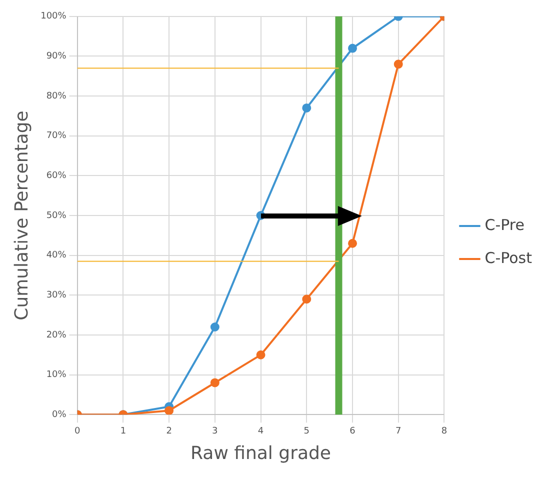 Image resolution: width=554 pixels, height=477 pixels. What do you see at coordinates (56, 96) in the screenshot?
I see `y-tick-label: 80%` at bounding box center [56, 96].